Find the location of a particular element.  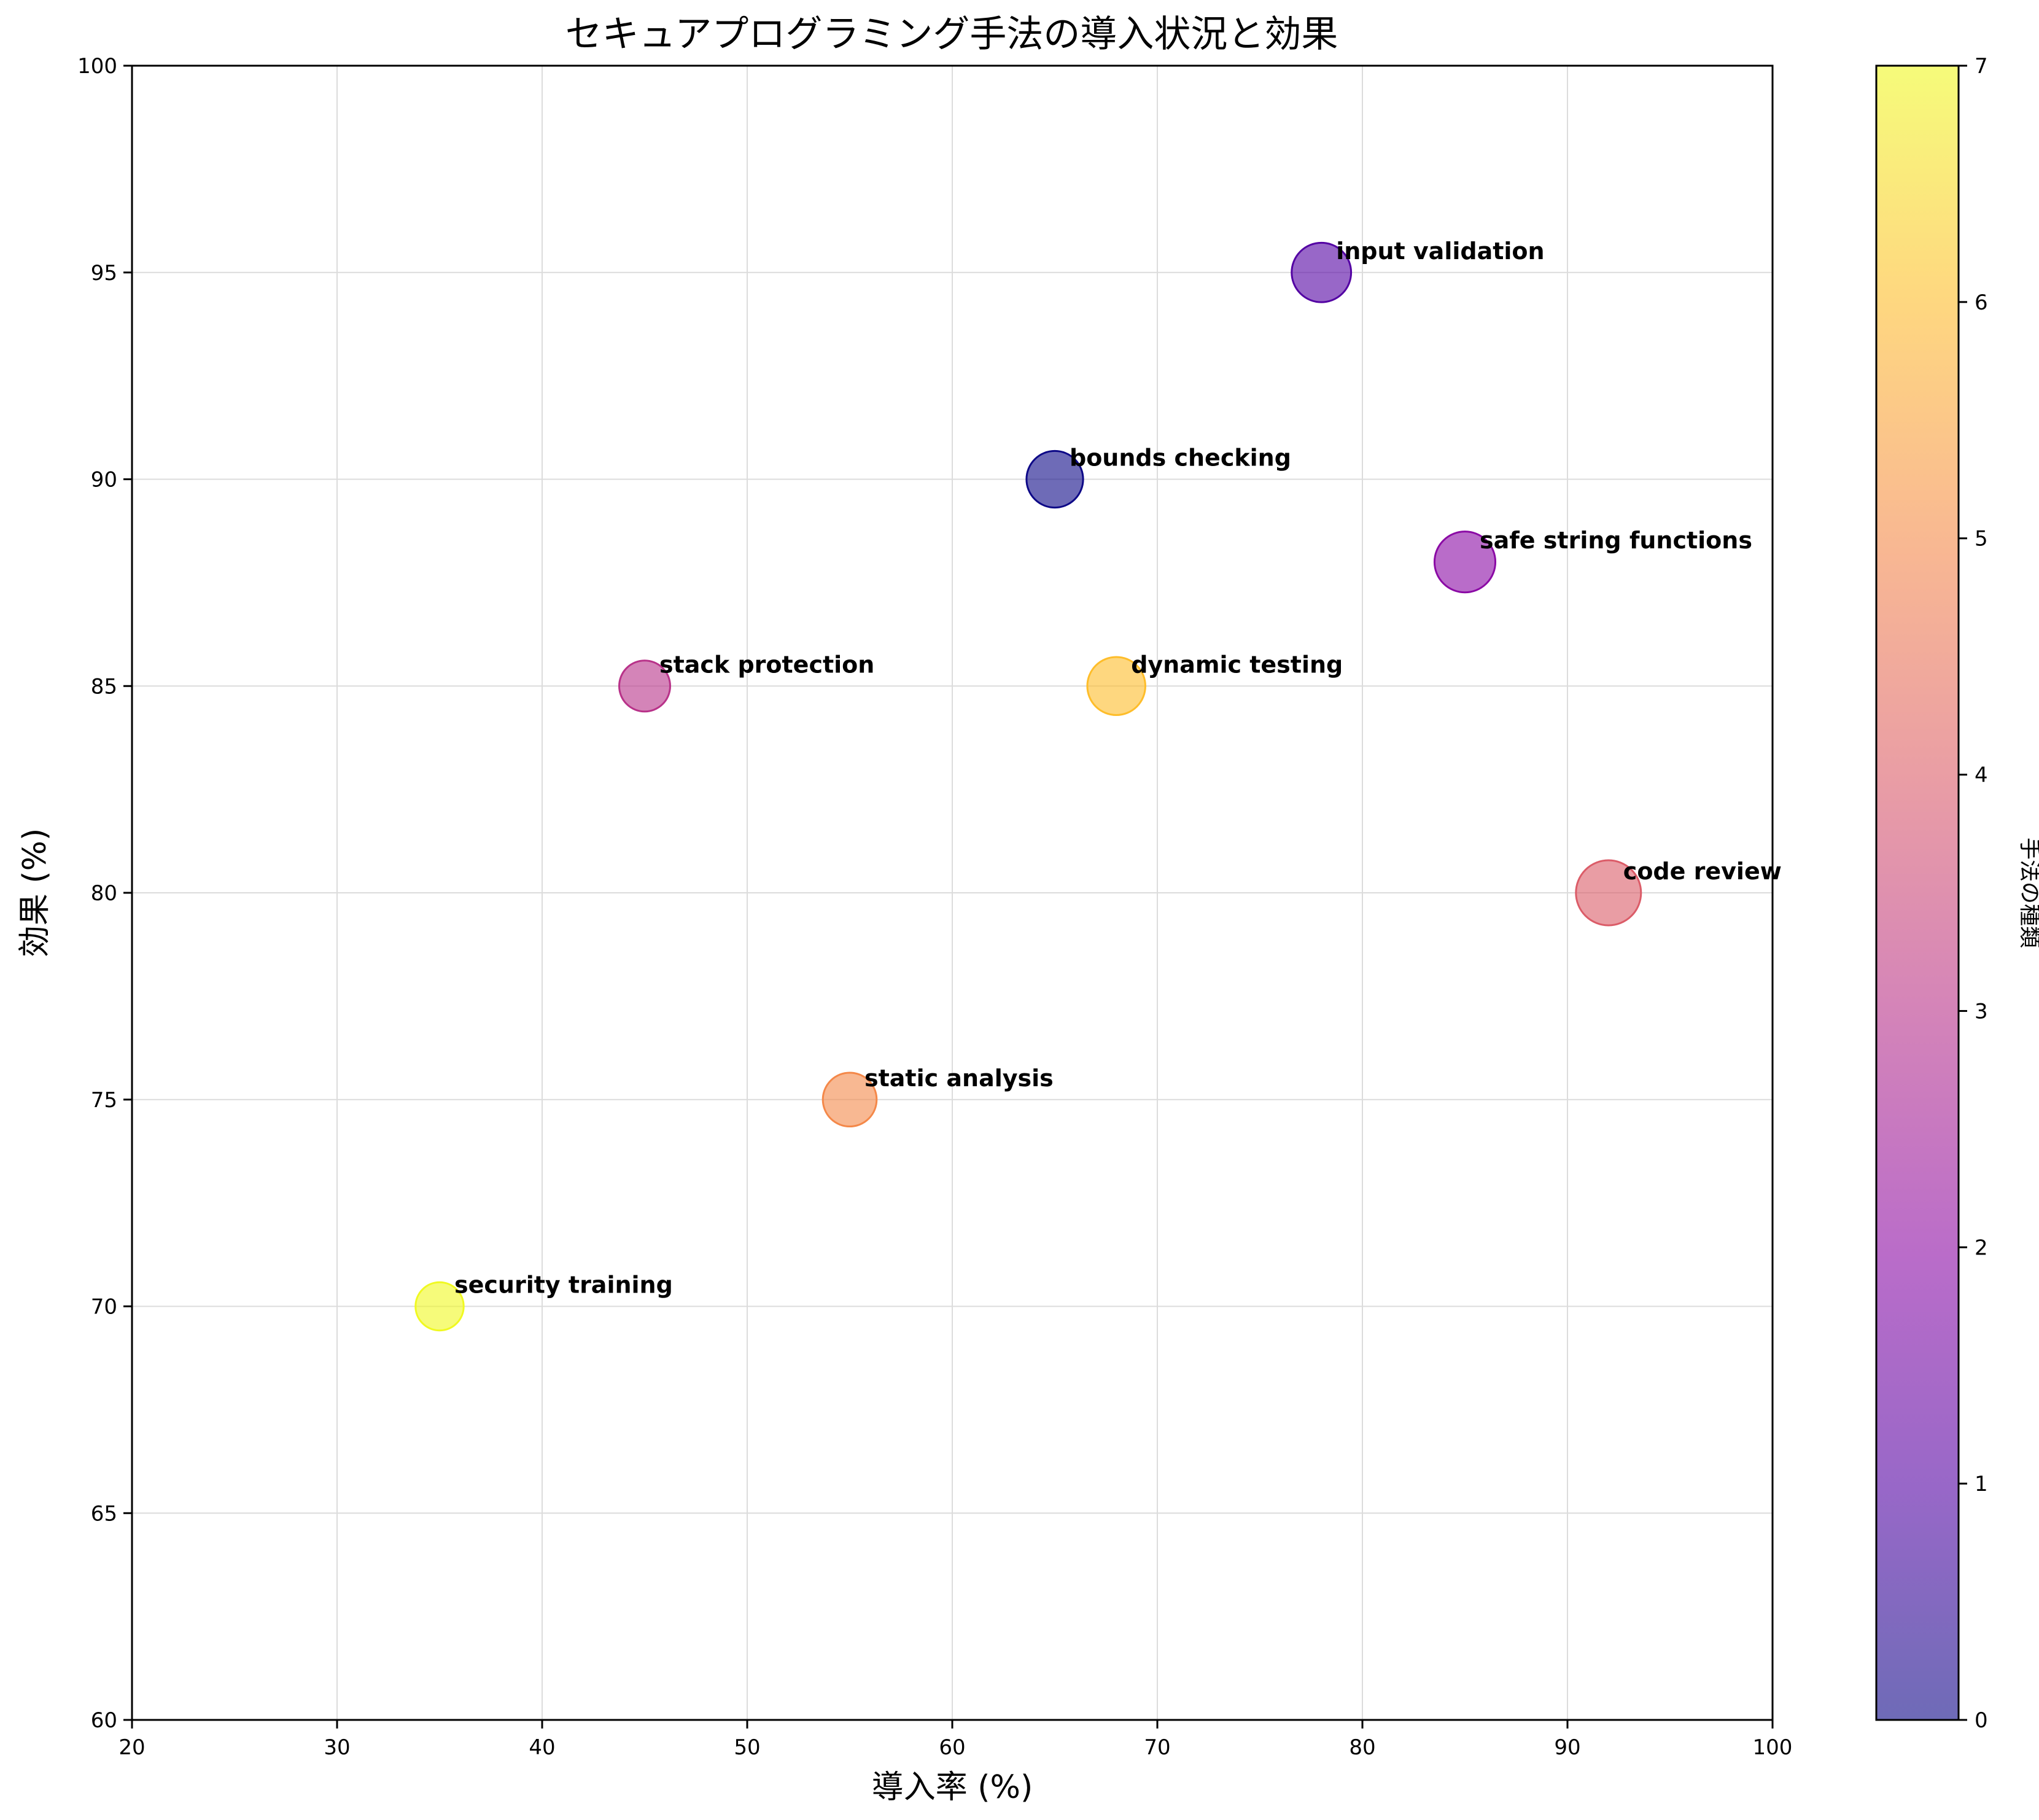

colorbar-tick-label: 7 is located at coordinates (1981, 66).